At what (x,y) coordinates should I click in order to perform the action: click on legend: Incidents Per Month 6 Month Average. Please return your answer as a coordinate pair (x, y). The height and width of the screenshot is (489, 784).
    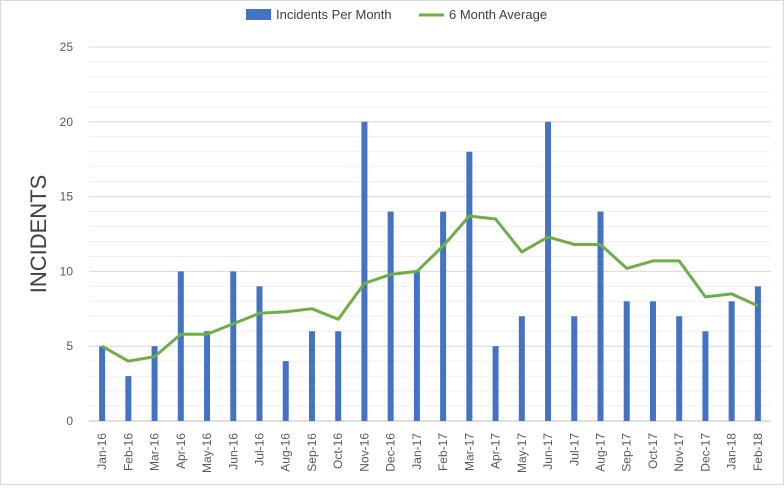
    Looking at the image, I should click on (396, 14).